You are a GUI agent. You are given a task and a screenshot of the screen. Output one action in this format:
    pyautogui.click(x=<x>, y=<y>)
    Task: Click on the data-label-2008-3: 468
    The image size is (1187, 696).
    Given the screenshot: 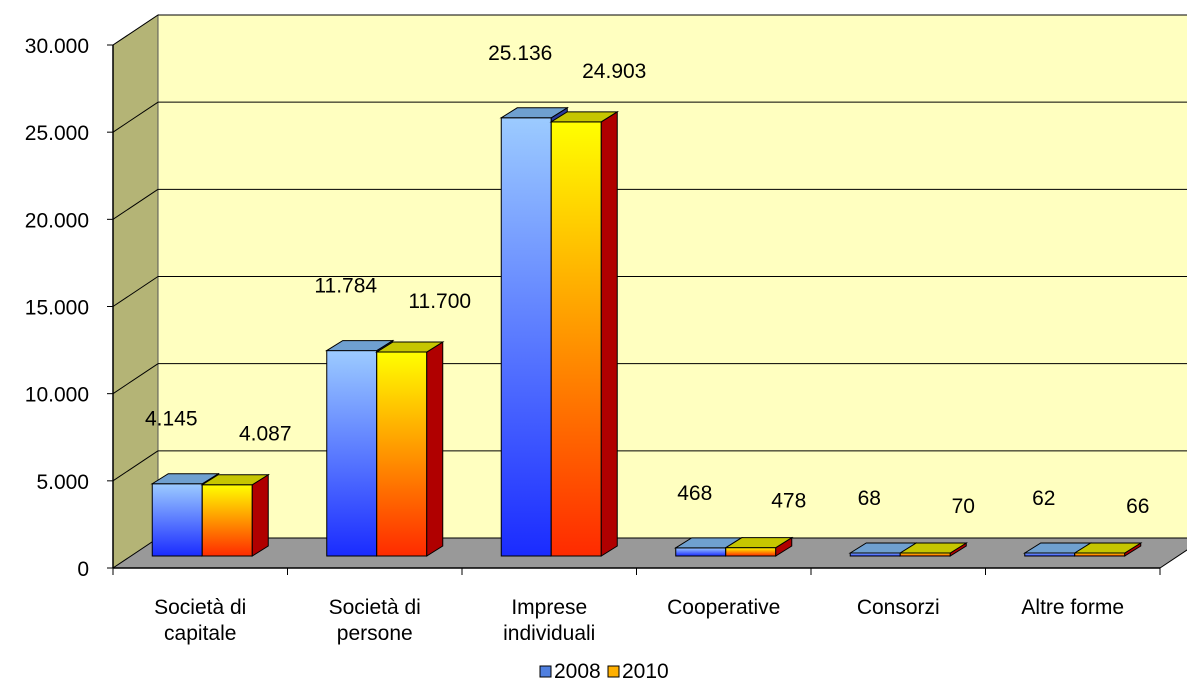 What is the action you would take?
    pyautogui.click(x=694, y=493)
    